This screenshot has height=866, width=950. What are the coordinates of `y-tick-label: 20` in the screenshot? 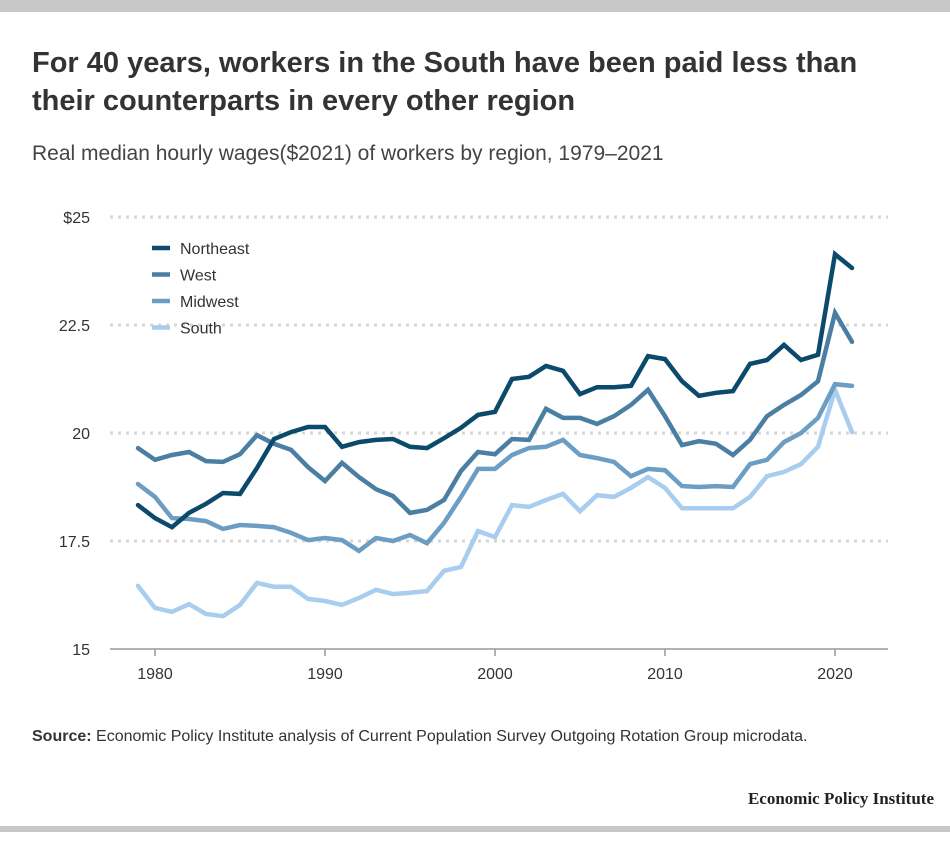 It's located at (81, 434).